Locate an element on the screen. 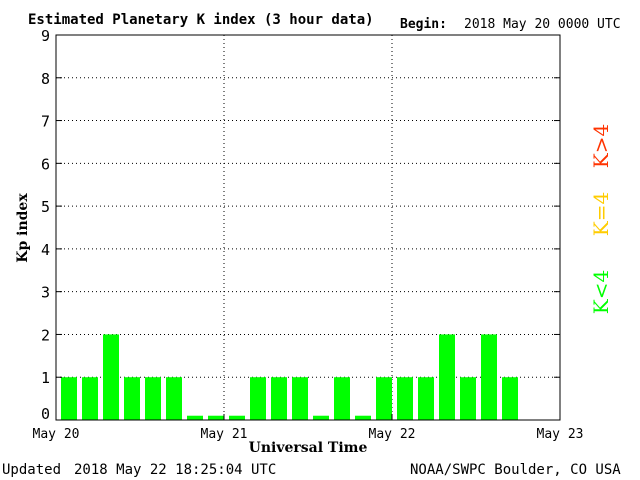 The width and height of the screenshot is (640, 480). legend-equal-4: K=4 is located at coordinates (601, 214).